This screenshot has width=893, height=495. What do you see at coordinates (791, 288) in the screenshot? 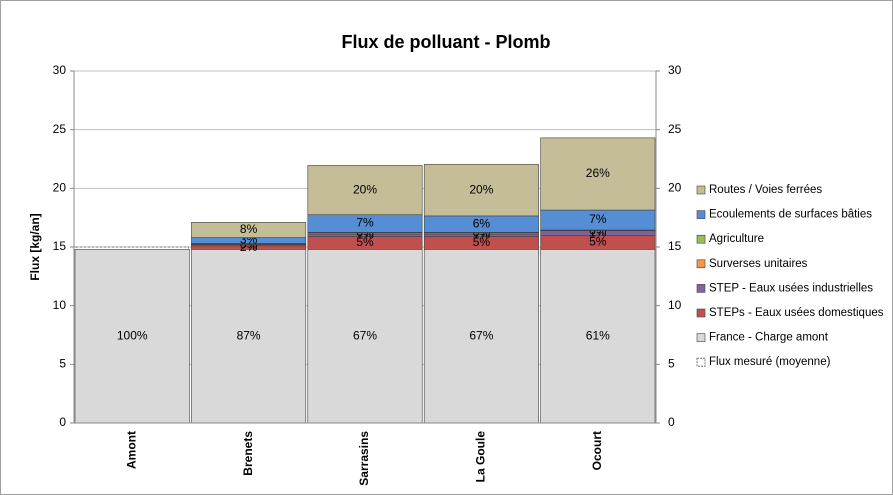
I see `legend-label: STEP - Eaux usées industrielles` at bounding box center [791, 288].